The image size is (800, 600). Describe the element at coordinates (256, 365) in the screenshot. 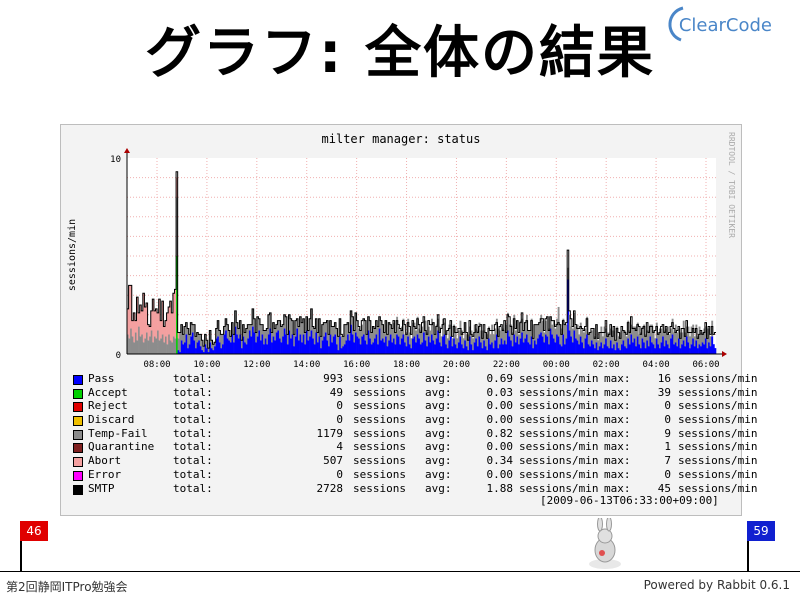

I see `x-tick-label: 12:00` at that location.